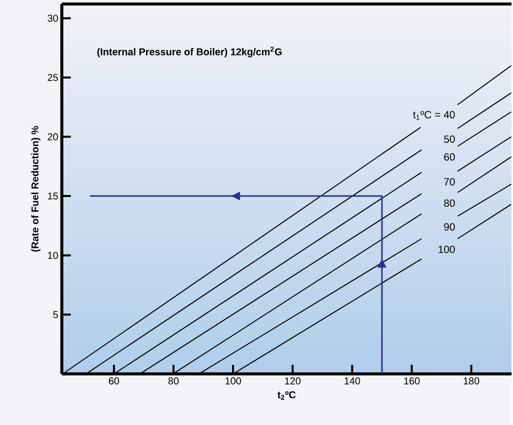 The height and width of the screenshot is (425, 513). I want to click on y-tick-label: 10, so click(53, 255).